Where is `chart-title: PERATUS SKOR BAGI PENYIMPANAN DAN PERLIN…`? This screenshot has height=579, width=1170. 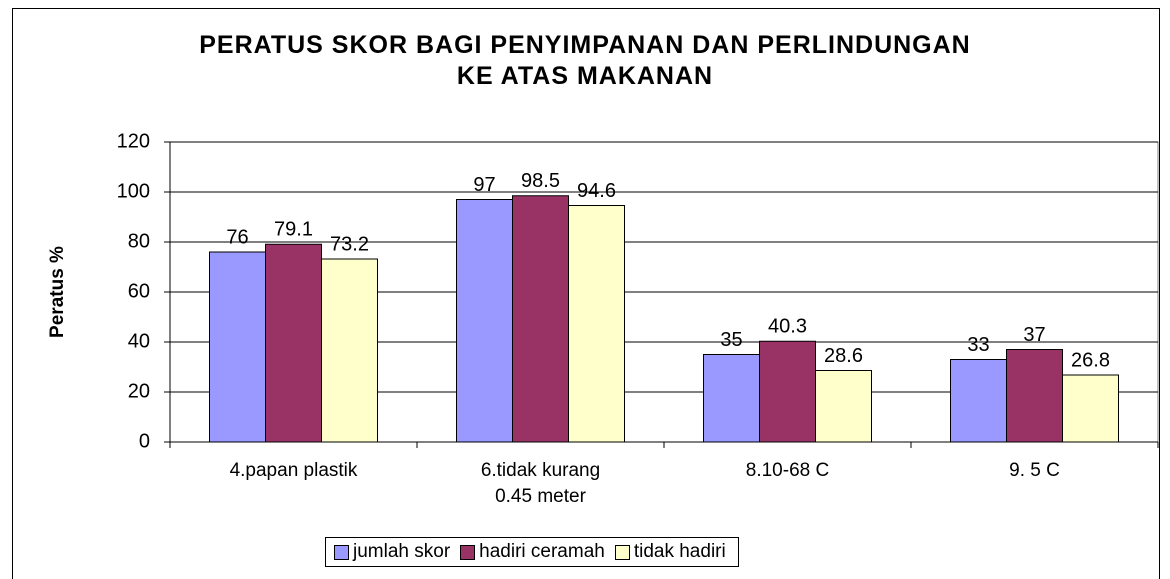 chart-title: PERATUS SKOR BAGI PENYIMPANAN DAN PERLIN… is located at coordinates (585, 60).